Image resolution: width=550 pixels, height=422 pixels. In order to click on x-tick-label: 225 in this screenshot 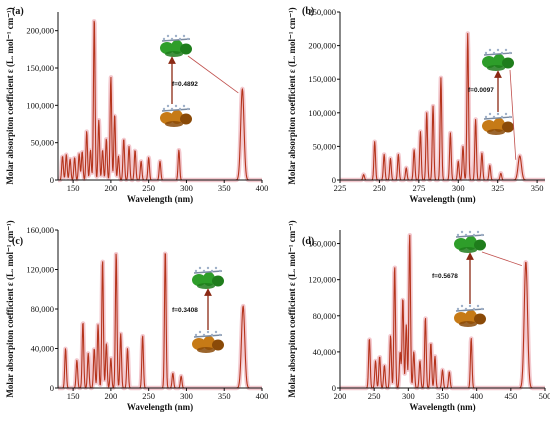, I will do `click(340, 188)`.